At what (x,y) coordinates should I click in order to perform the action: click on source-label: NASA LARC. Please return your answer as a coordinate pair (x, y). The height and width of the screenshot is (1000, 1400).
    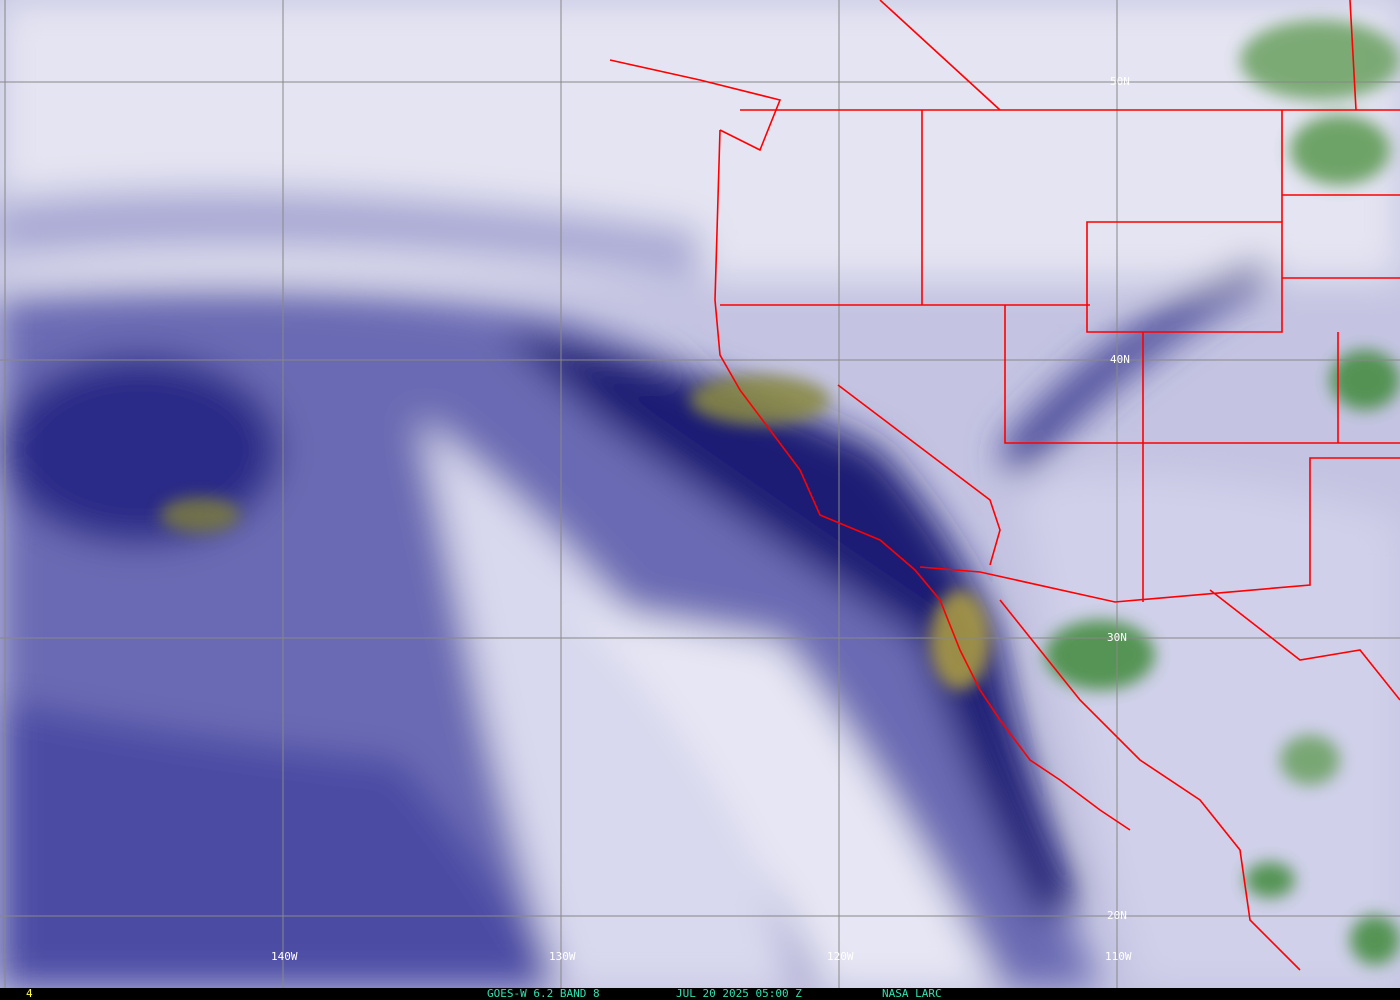
    Looking at the image, I should click on (912, 993).